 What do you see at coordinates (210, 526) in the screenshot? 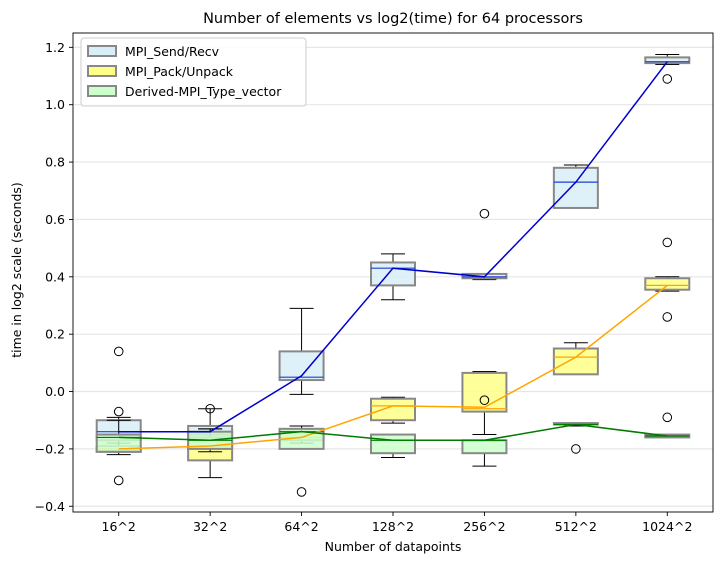
I see `x-tick-label: 32^2` at bounding box center [210, 526].